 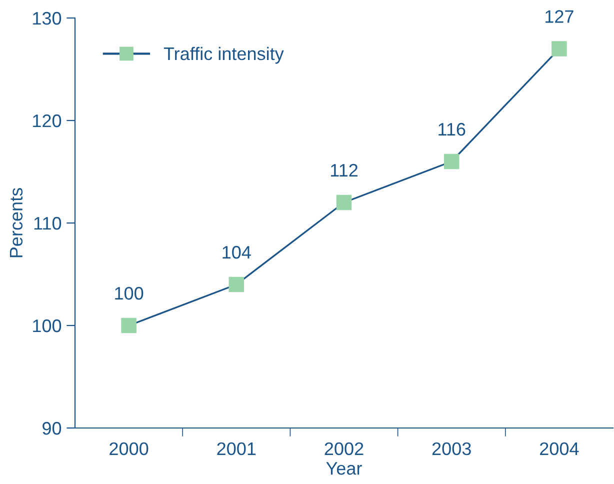 What do you see at coordinates (47, 18) in the screenshot?
I see `y-tick-label: 130` at bounding box center [47, 18].